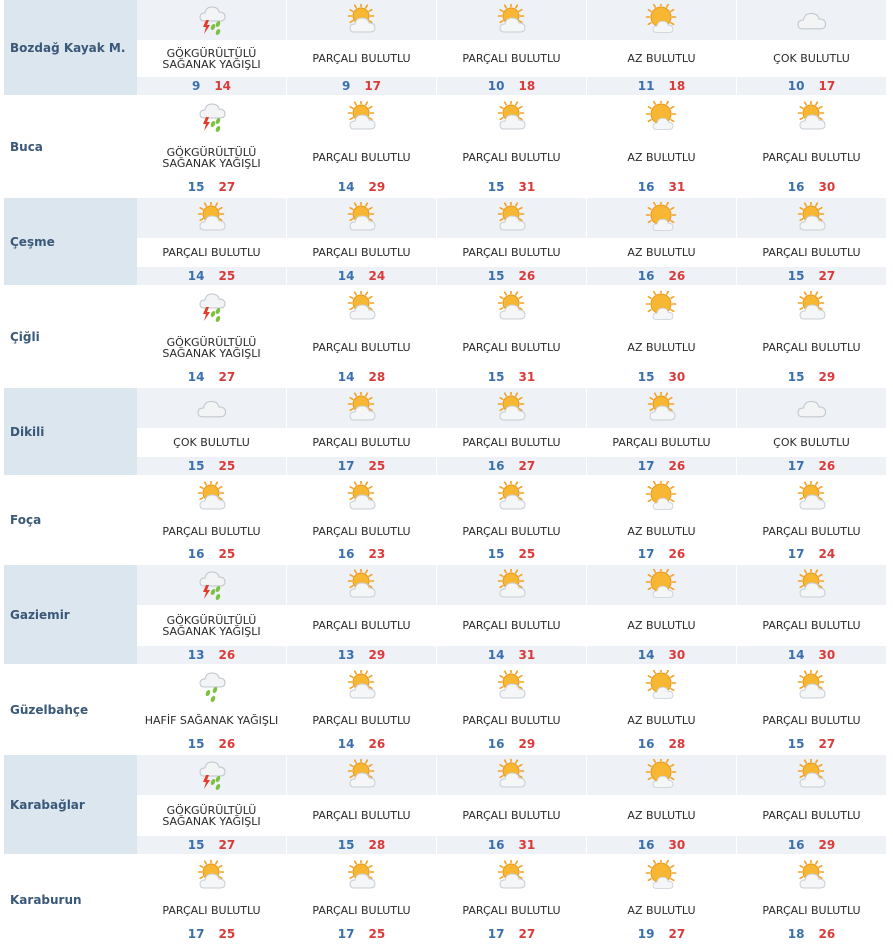  Describe the element at coordinates (70, 47) in the screenshot. I see `city-name: Bozdağ Kayak M.` at that location.